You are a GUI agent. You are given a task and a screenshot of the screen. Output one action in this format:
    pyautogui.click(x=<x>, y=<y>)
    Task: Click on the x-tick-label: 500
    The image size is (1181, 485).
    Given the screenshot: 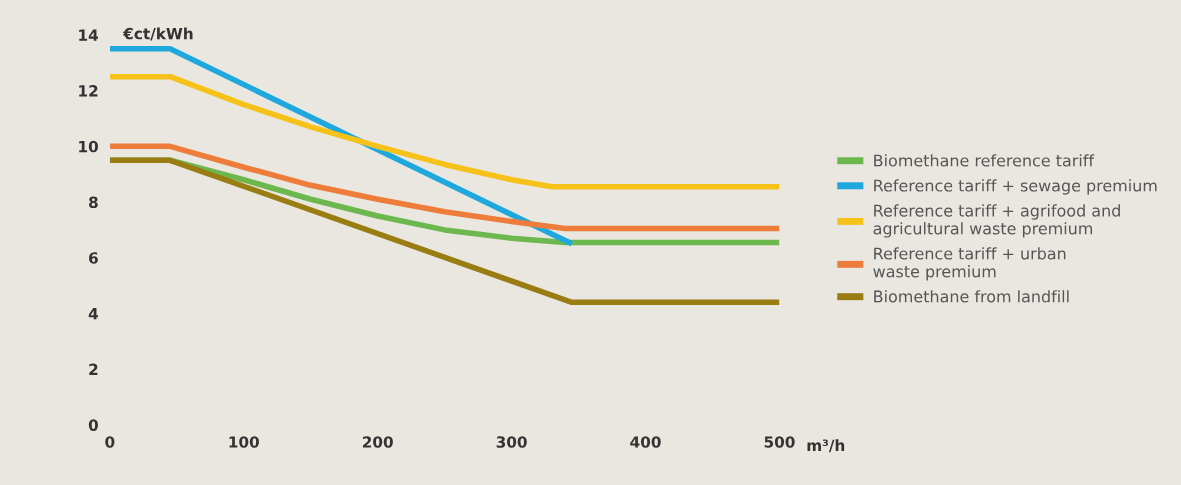 What is the action you would take?
    pyautogui.click(x=779, y=442)
    